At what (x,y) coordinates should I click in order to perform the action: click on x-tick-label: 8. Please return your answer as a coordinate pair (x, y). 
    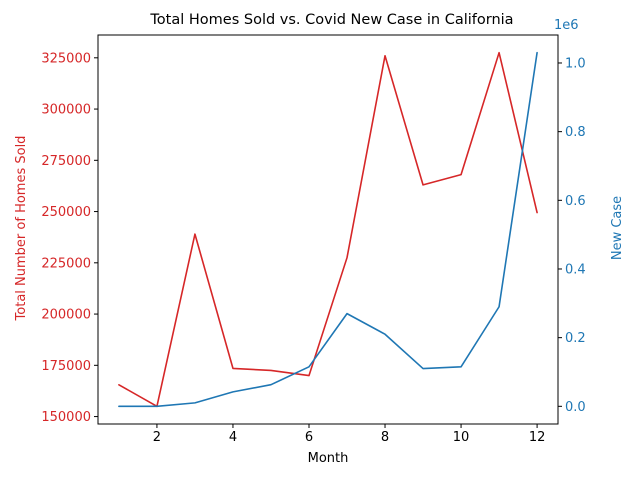
    Looking at the image, I should click on (385, 437).